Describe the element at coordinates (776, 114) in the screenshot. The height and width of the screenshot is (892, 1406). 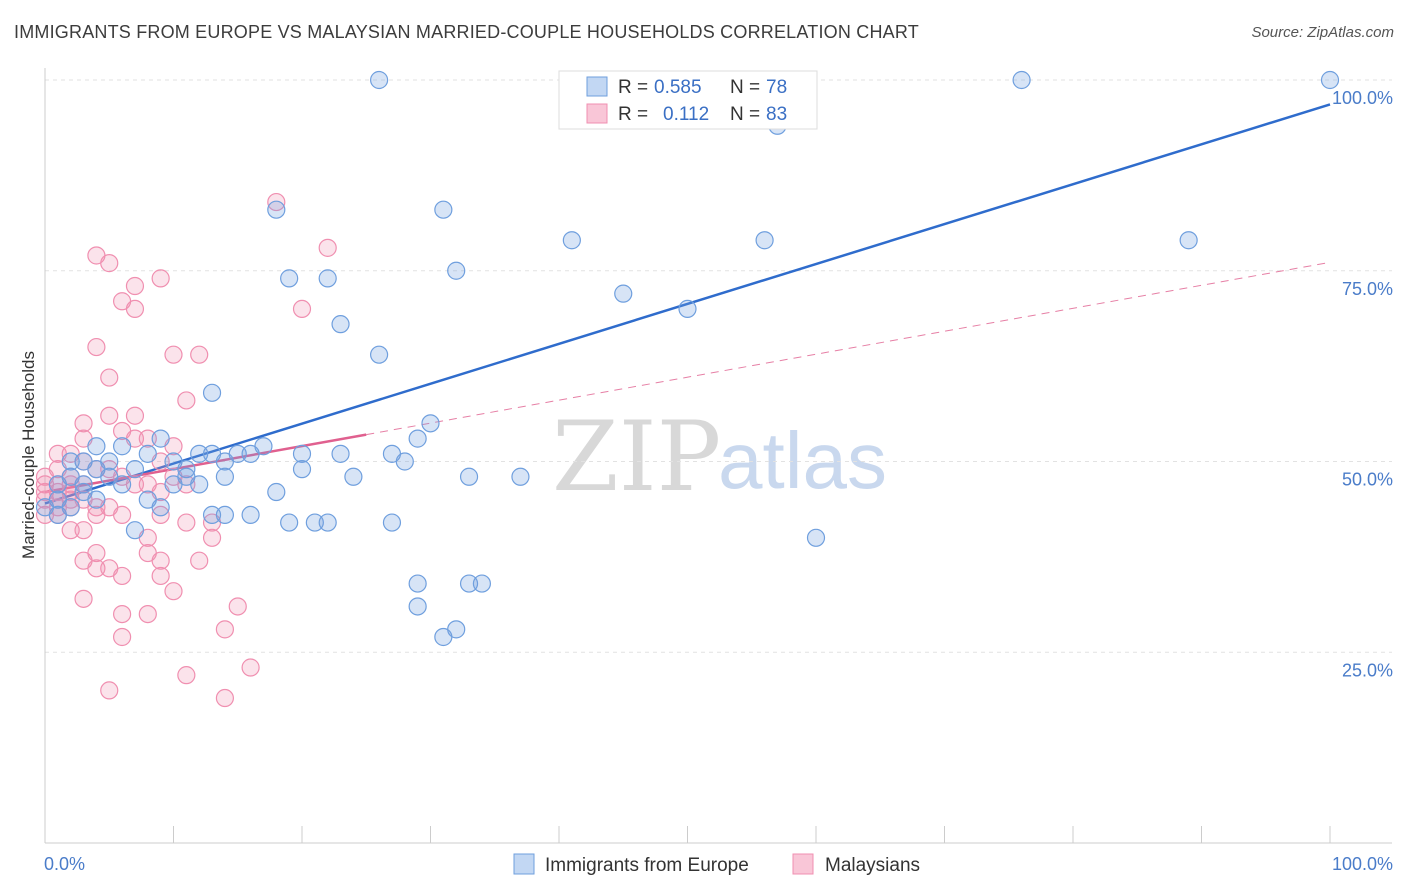
I see `legend-n-value-2: 83` at that location.